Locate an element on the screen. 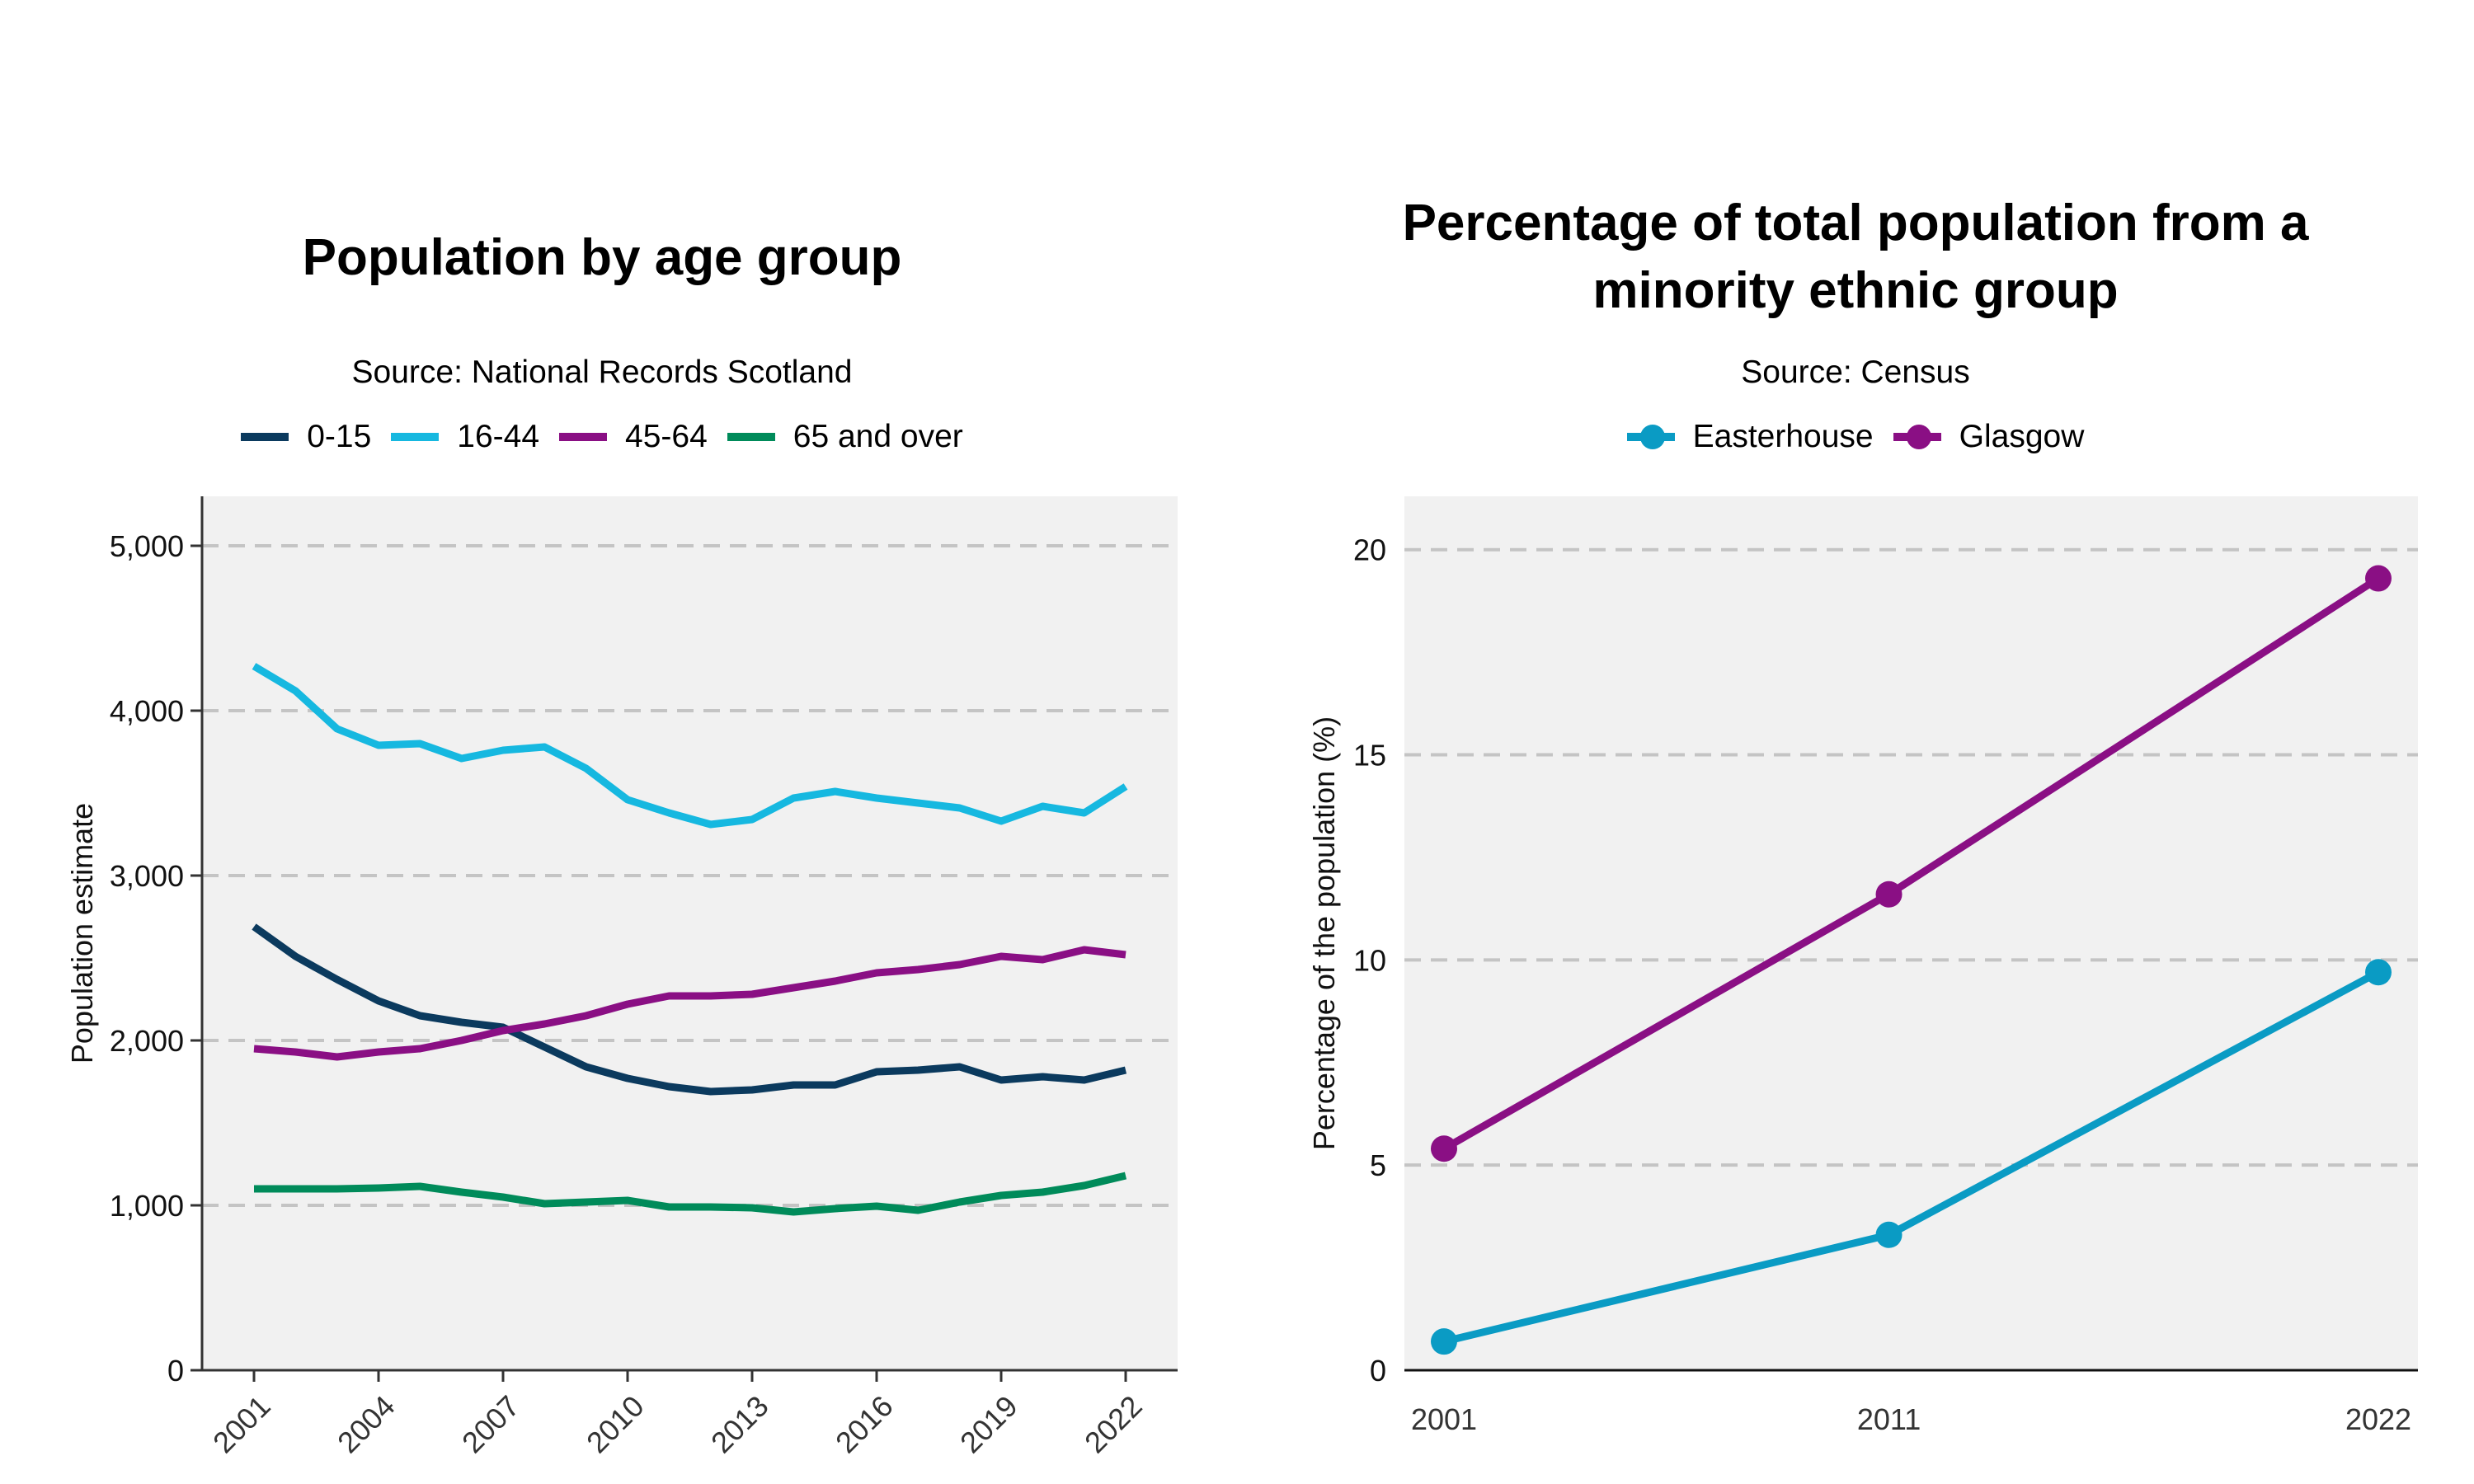 This screenshot has width=2474, height=1484. legend-label: 45-64 is located at coordinates (666, 436).